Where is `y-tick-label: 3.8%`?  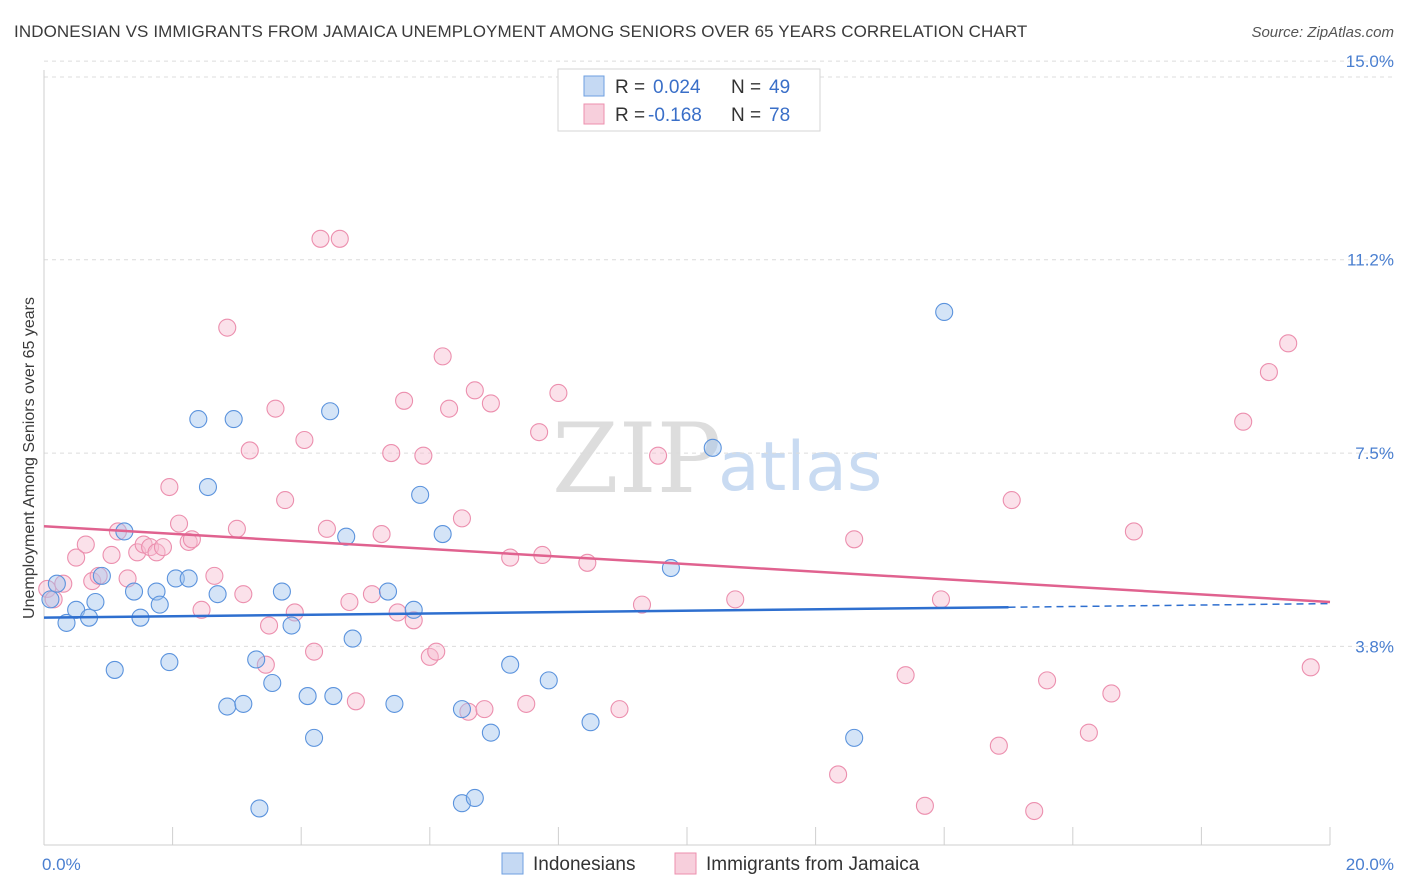 y-tick-label: 3.8% is located at coordinates (1374, 646).